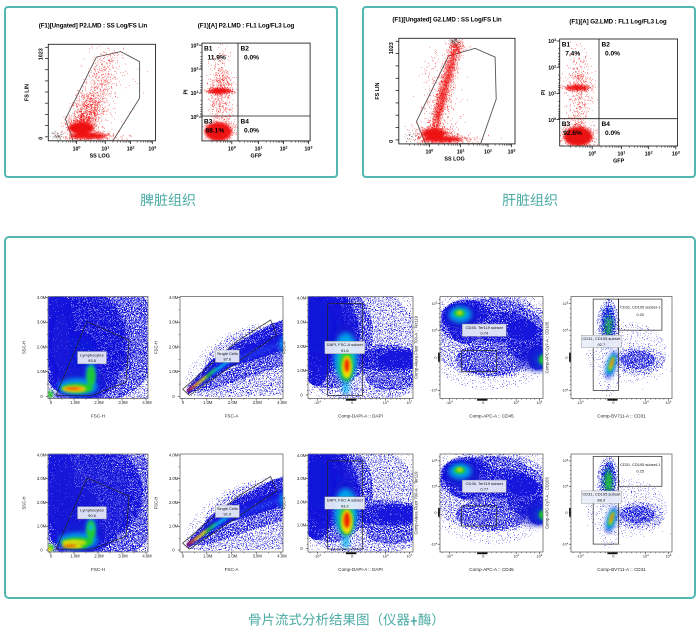  I want to click on svg-text: 88.9, so click(601, 500).